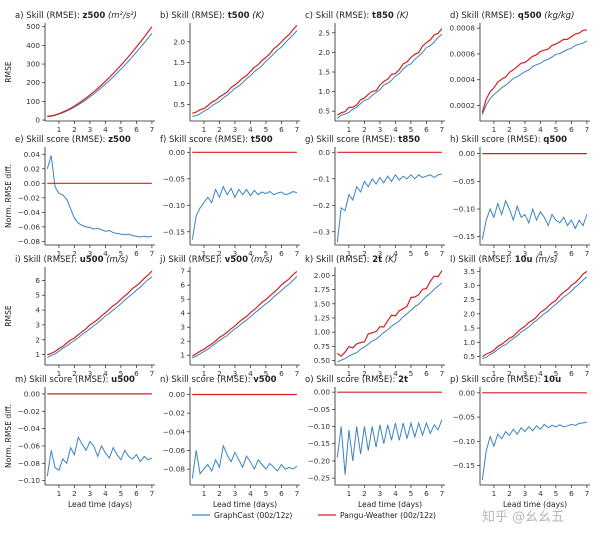 This screenshot has width=600, height=533. I want to click on y-tick-label: 6, so click(182, 285).